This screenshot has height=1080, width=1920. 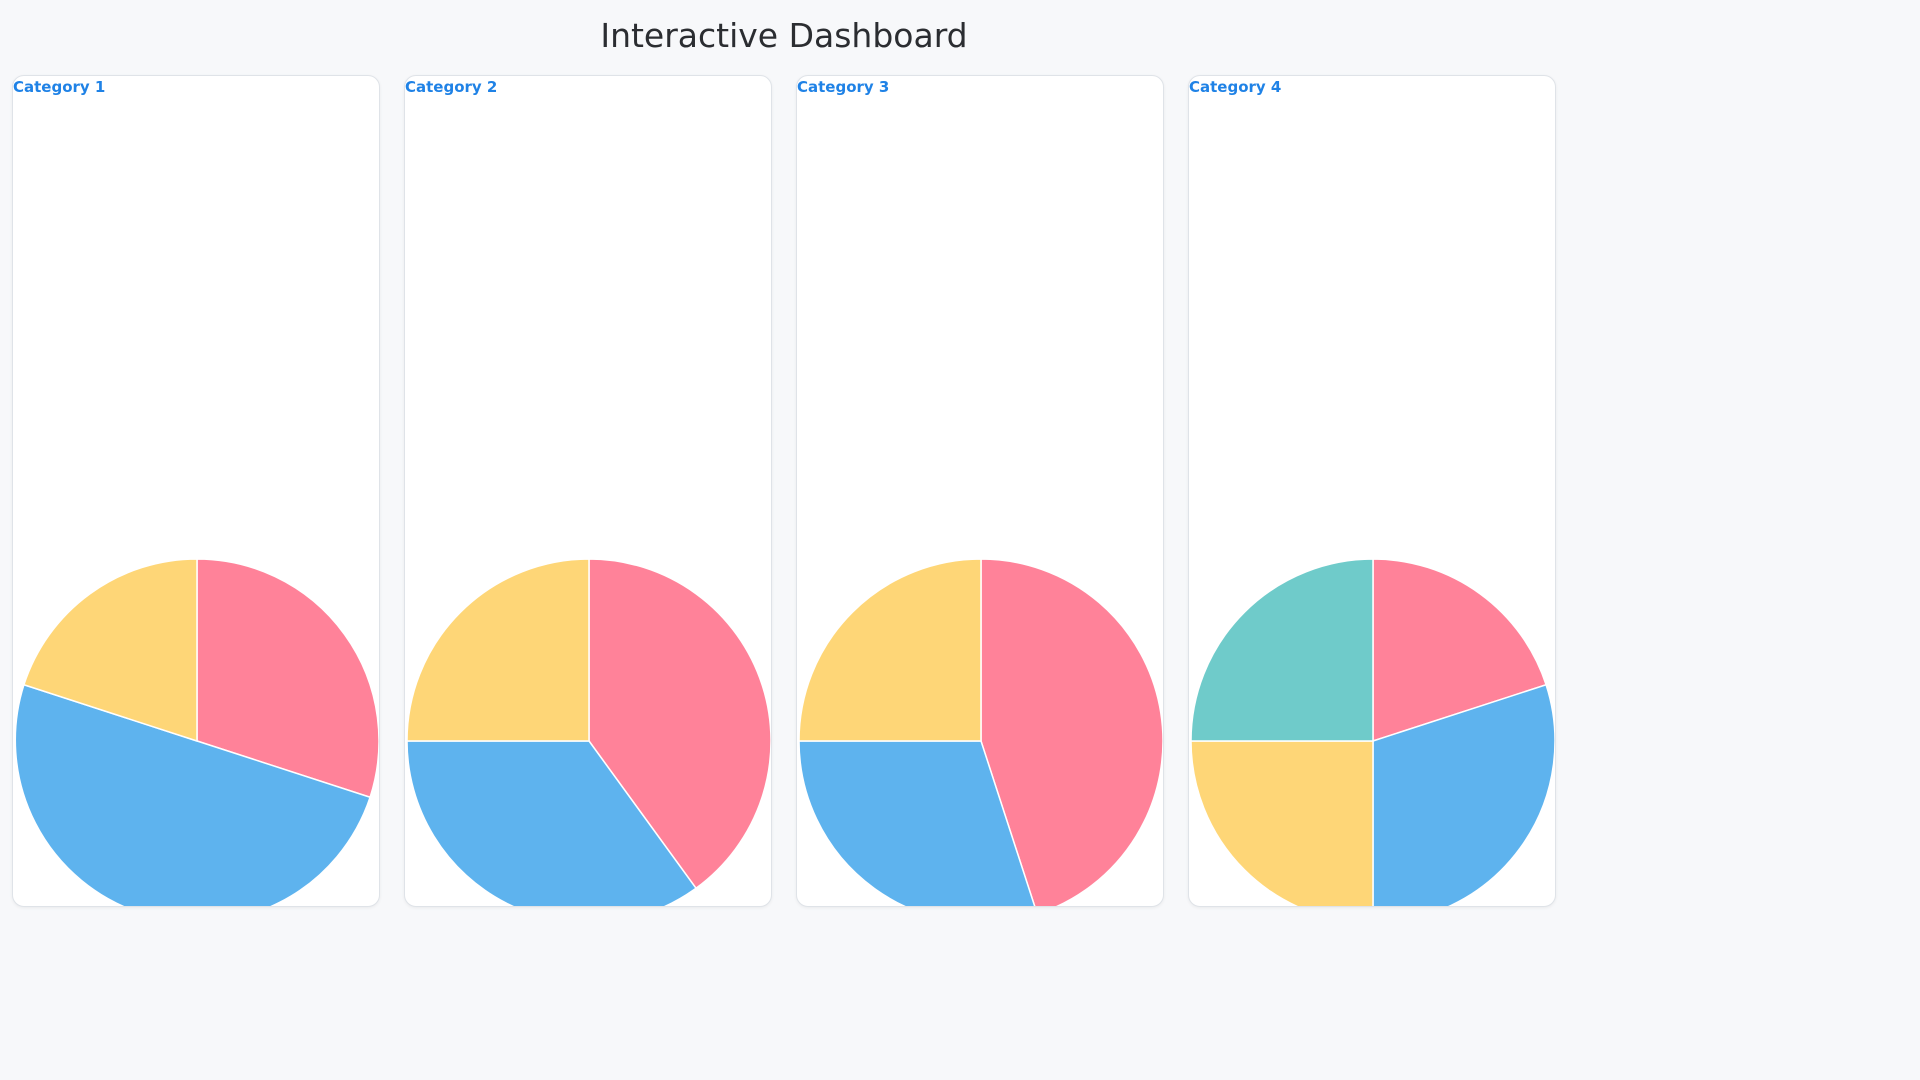 What do you see at coordinates (980, 491) in the screenshot?
I see `chart-card-3: Category 3` at bounding box center [980, 491].